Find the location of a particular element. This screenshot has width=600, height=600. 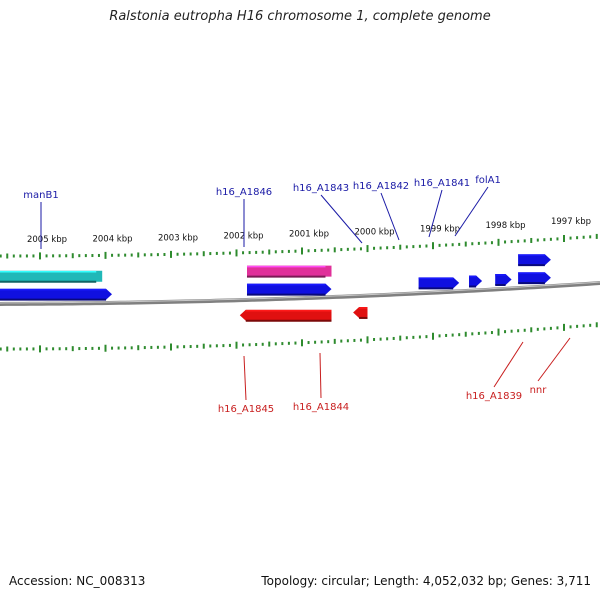

ruler-label: 2001 kbp is located at coordinates (309, 235).